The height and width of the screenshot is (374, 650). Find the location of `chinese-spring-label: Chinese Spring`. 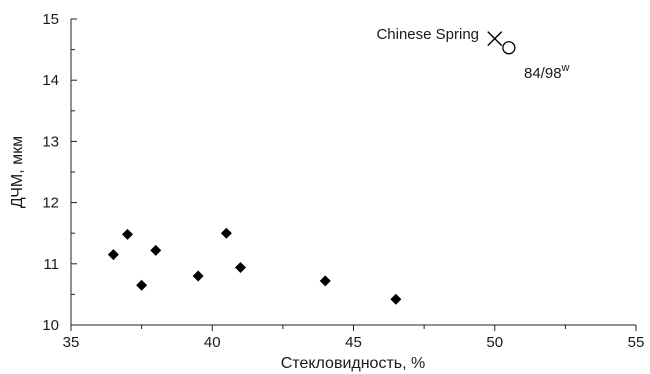

chinese-spring-label: Chinese Spring is located at coordinates (427, 34).